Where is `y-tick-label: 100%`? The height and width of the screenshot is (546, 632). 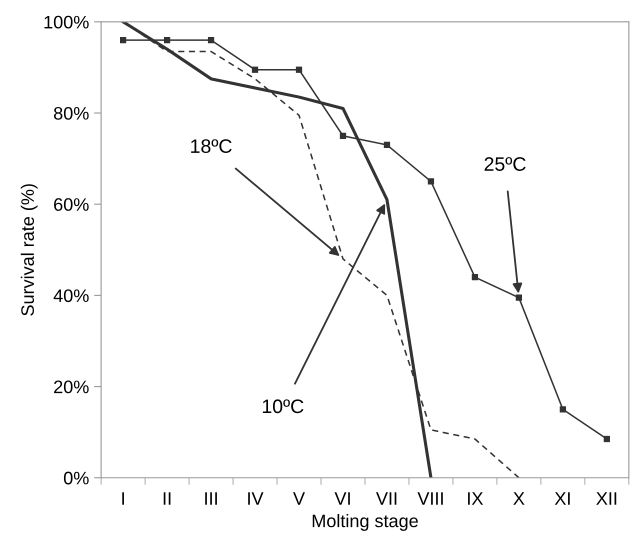 y-tick-label: 100% is located at coordinates (66, 22).